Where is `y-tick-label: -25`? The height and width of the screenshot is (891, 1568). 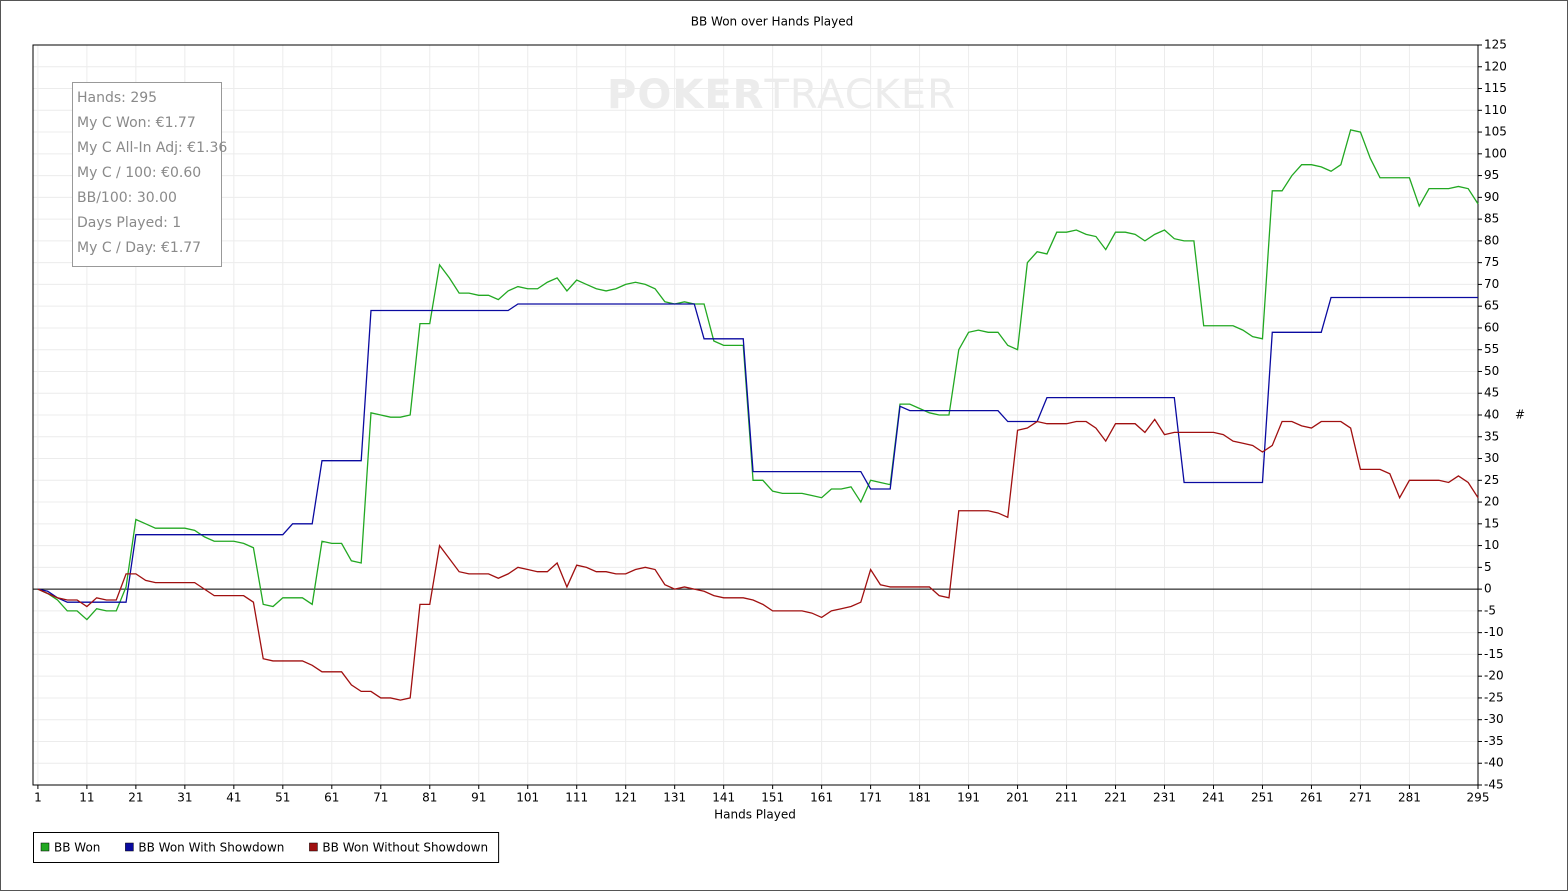 y-tick-label: -25 is located at coordinates (1494, 697).